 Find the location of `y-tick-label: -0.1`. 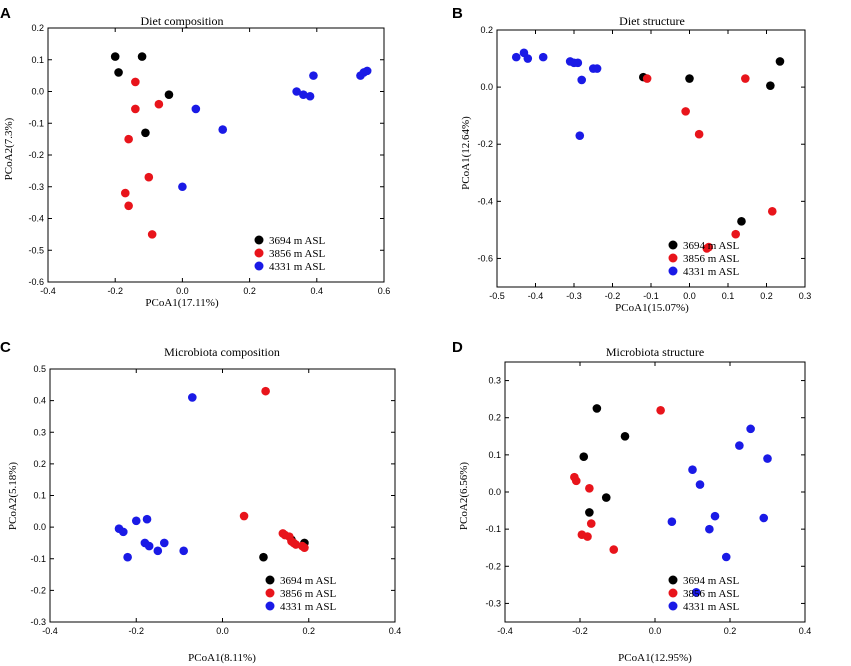

y-tick-label: -0.1 is located at coordinates (493, 529).